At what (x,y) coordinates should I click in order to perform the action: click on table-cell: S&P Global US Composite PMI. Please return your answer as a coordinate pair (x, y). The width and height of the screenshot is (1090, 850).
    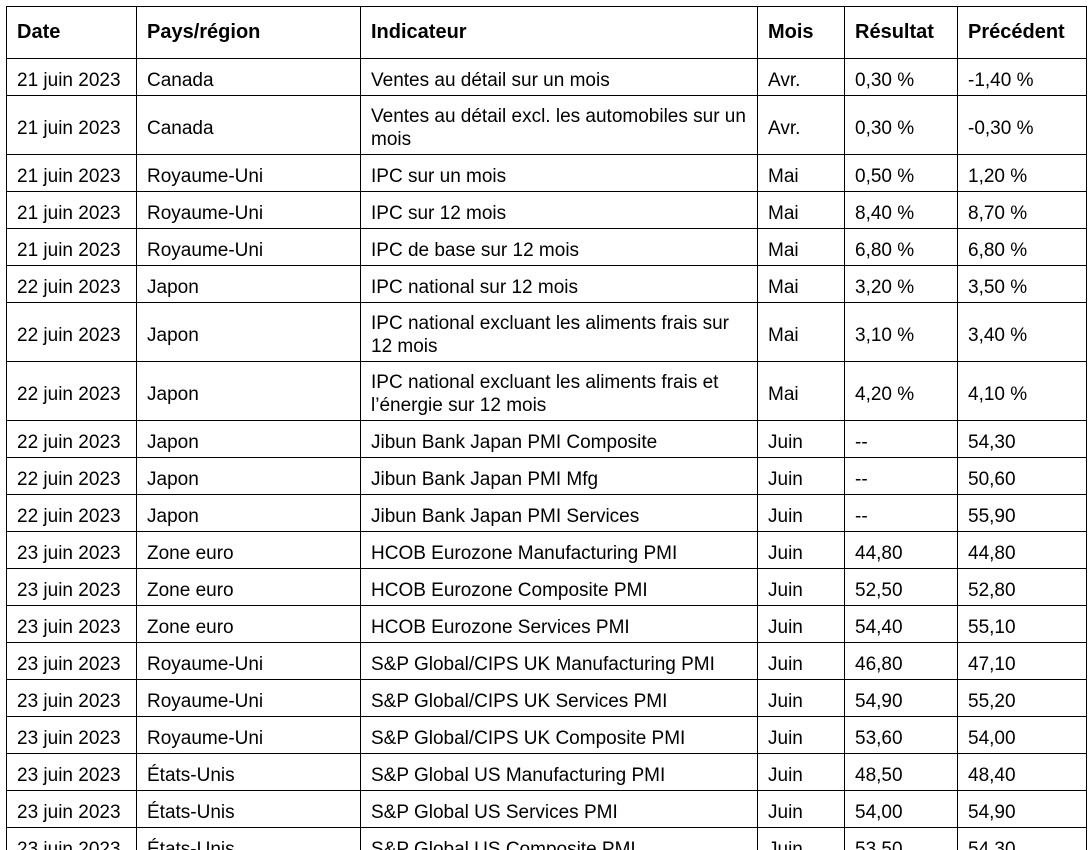
    Looking at the image, I should click on (559, 838).